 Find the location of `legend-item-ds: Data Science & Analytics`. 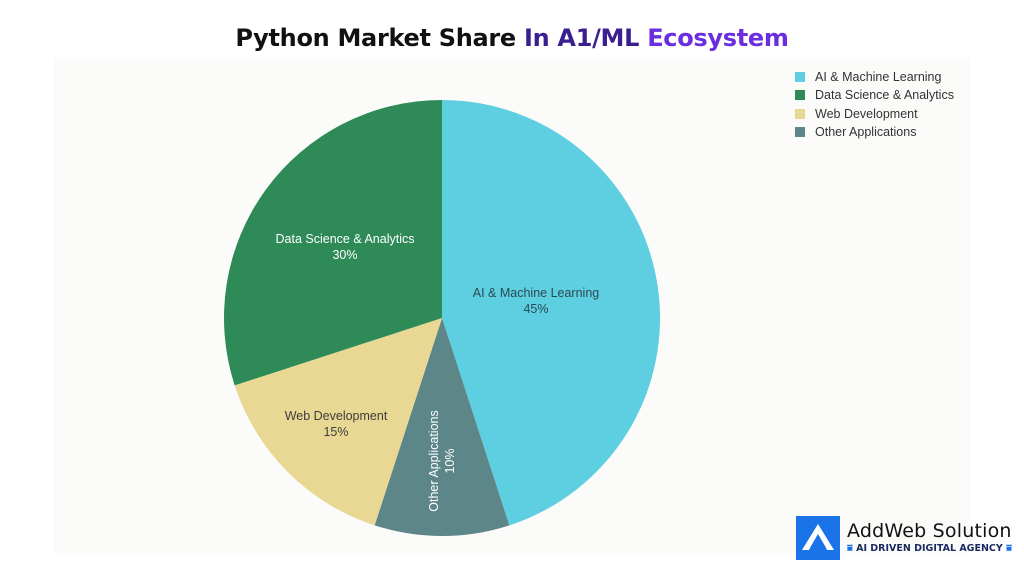

legend-item-ds: Data Science & Analytics is located at coordinates (874, 95).